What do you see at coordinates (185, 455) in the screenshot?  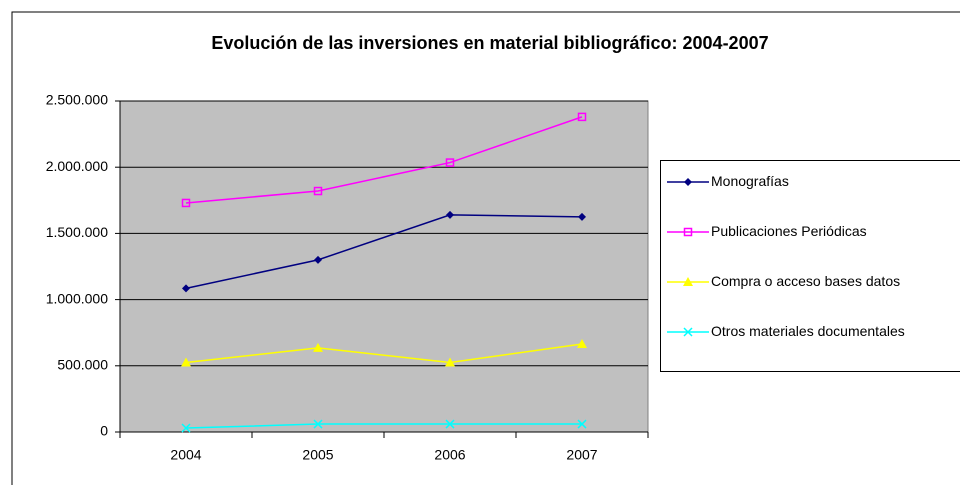 I see `x-tick-label: 2004` at bounding box center [185, 455].